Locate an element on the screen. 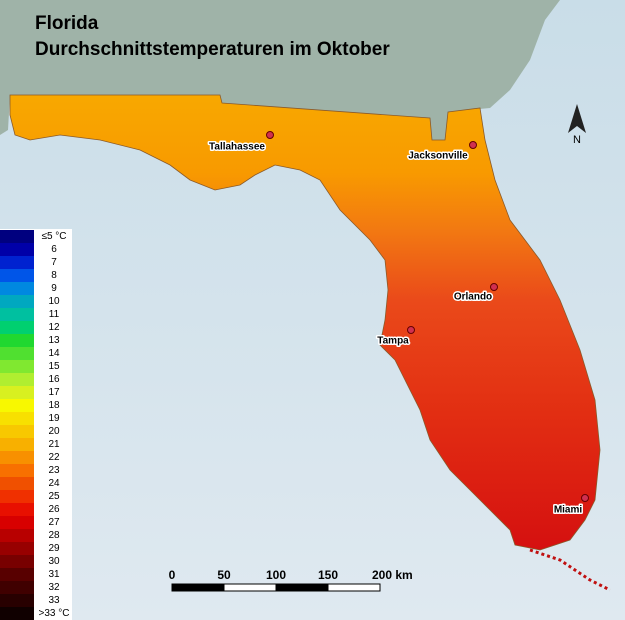 The image size is (625, 620). north-arrow is located at coordinates (577, 118).